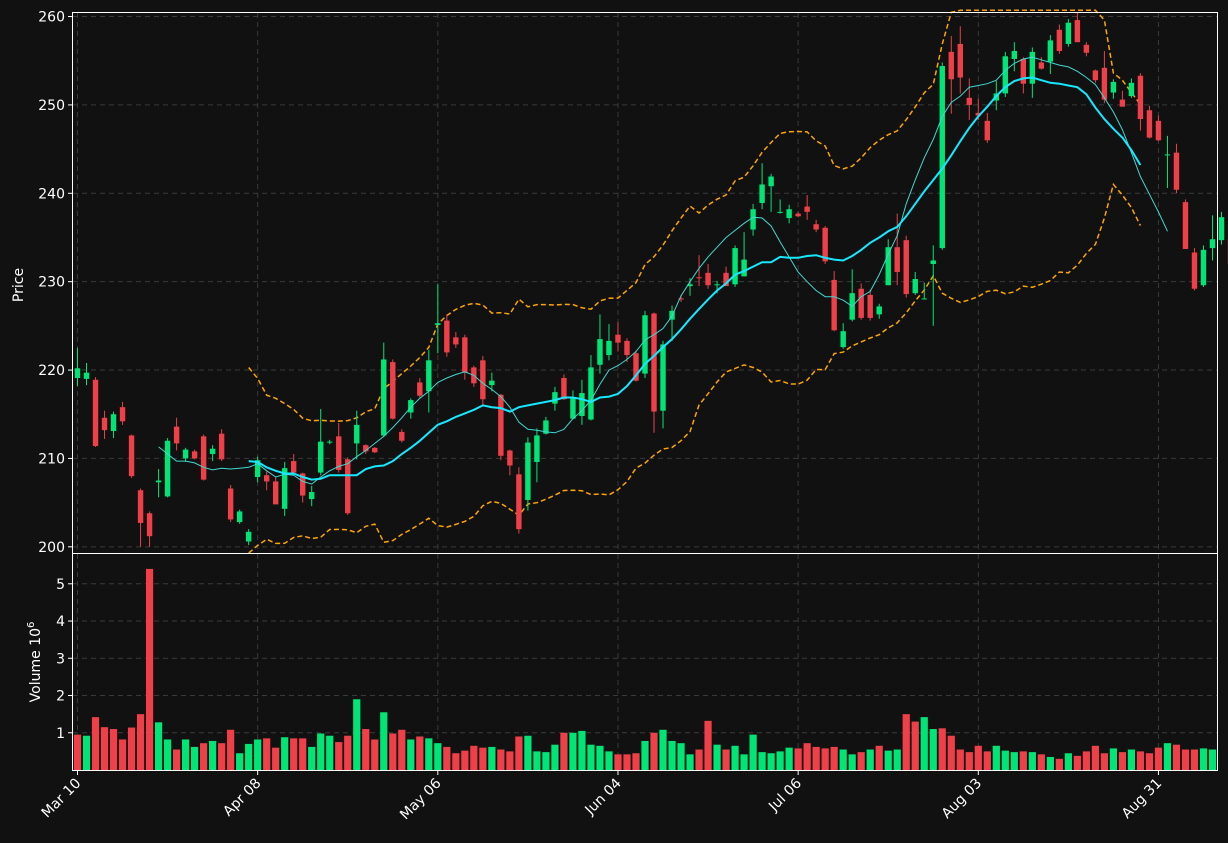  Describe the element at coordinates (35, 662) in the screenshot. I see `volume-axis-label: Volume 106` at that location.